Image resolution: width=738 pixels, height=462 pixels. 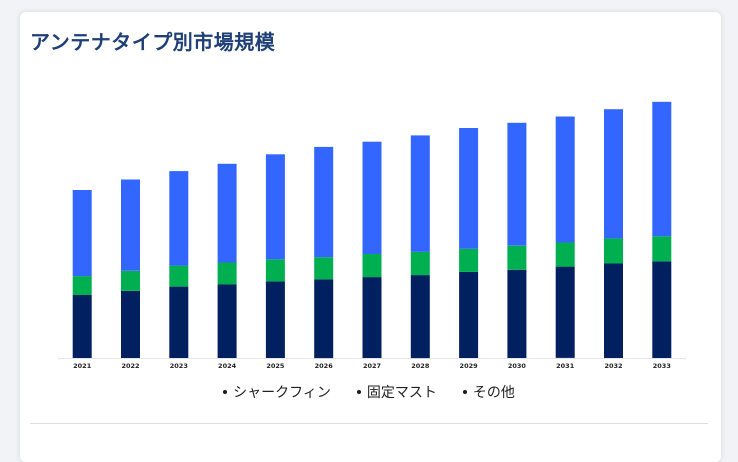 What do you see at coordinates (372, 266) in the screenshot?
I see `bar-fixed-mast-2027` at bounding box center [372, 266].